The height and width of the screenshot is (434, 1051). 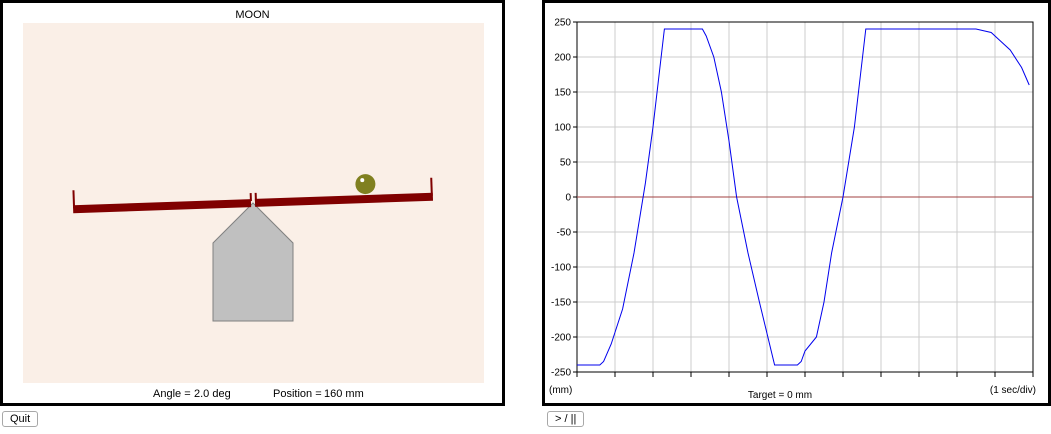 I want to click on y-tick-label: -100, so click(x=561, y=268).